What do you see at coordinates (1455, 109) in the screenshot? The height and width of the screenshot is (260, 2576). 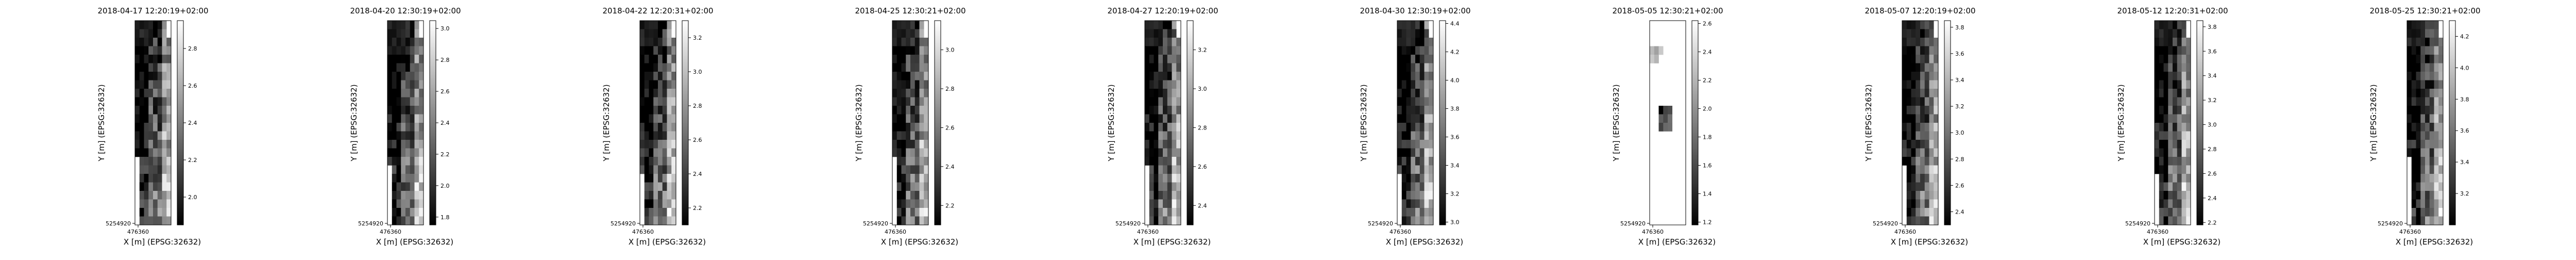 I see `colorbar-tick-label: 3.8` at bounding box center [1455, 109].